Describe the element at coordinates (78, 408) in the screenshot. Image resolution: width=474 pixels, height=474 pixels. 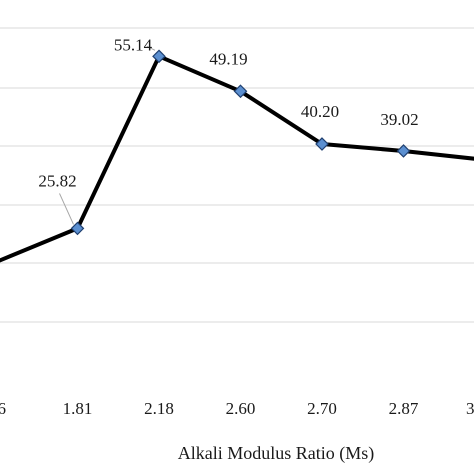
I see `x-tick-label: 1.81` at that location.